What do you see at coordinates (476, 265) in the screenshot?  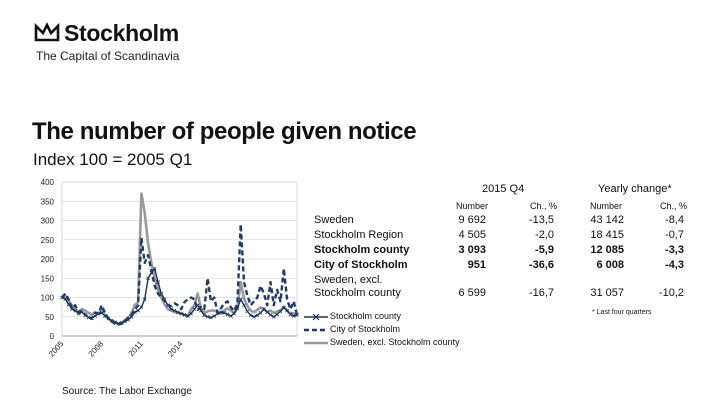 I see `q4-number: 951` at bounding box center [476, 265].